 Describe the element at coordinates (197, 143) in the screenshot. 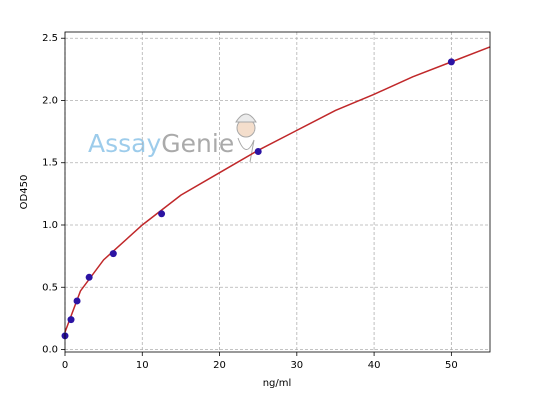

I see `watermark-part: Genie` at that location.